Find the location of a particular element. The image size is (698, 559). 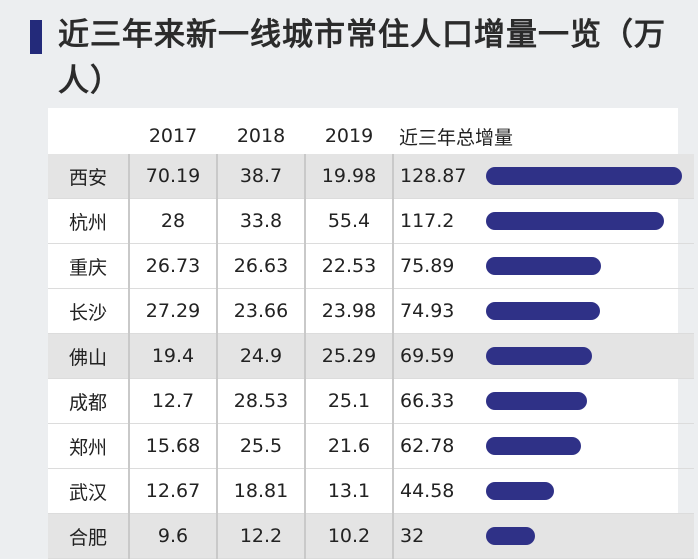

value-2017-cell: 70.19 is located at coordinates (172, 176).